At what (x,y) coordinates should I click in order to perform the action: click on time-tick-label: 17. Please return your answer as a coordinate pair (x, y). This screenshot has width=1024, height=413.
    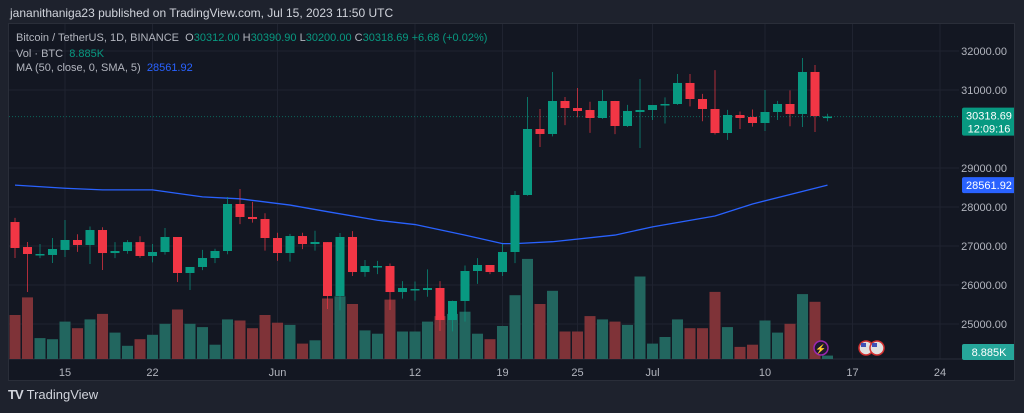
    Looking at the image, I should click on (852, 373).